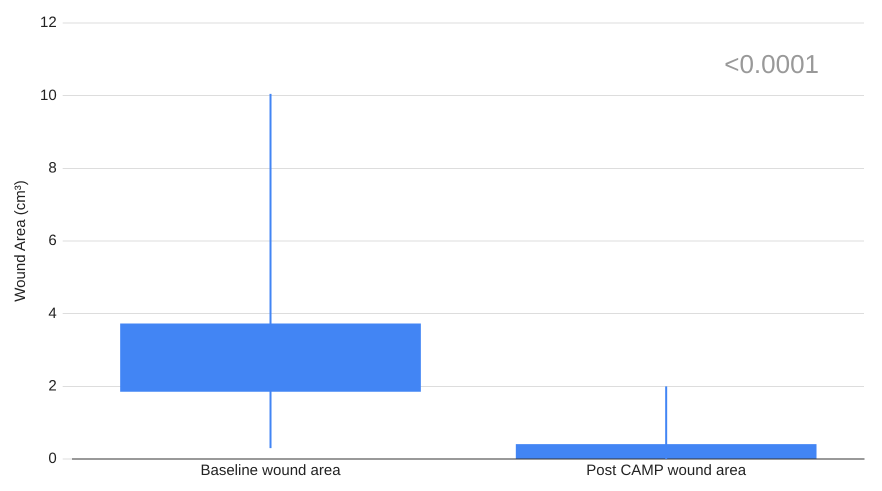  I want to click on y-tick-label: 6, so click(52, 241).